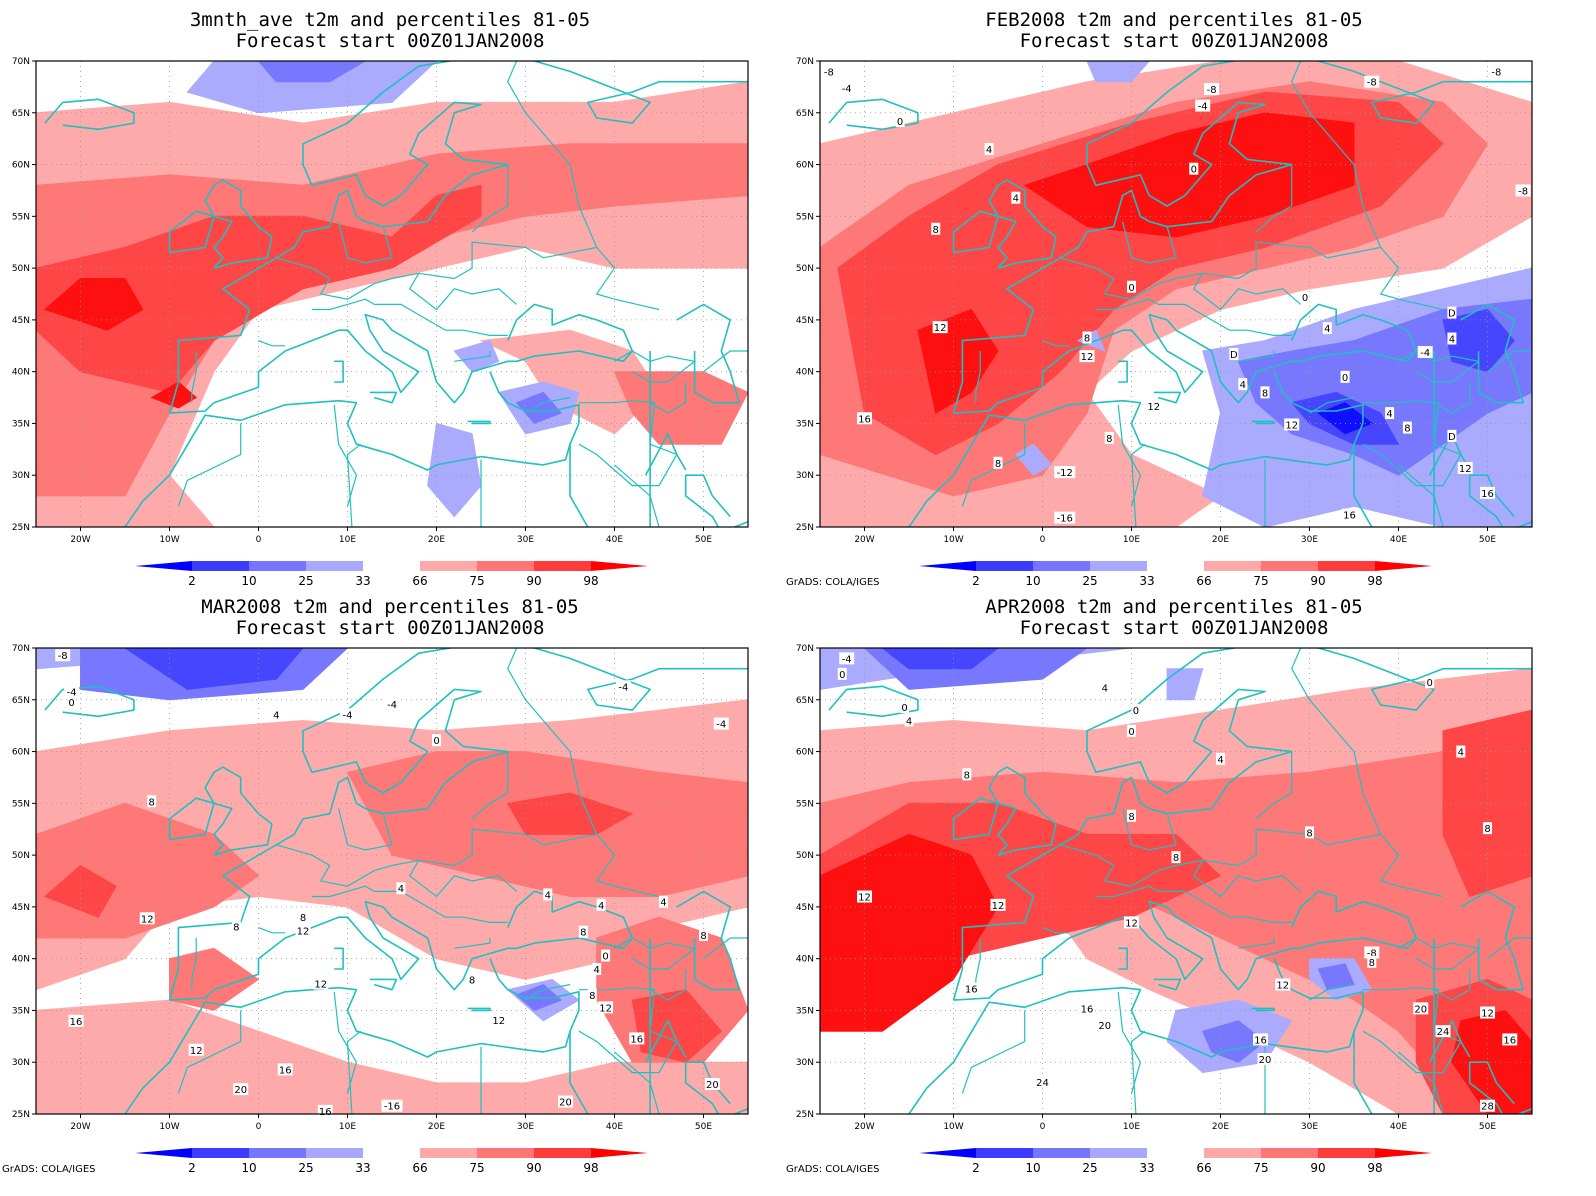 The width and height of the screenshot is (1596, 1196). I want to click on lat-label: 65N, so click(21, 701).